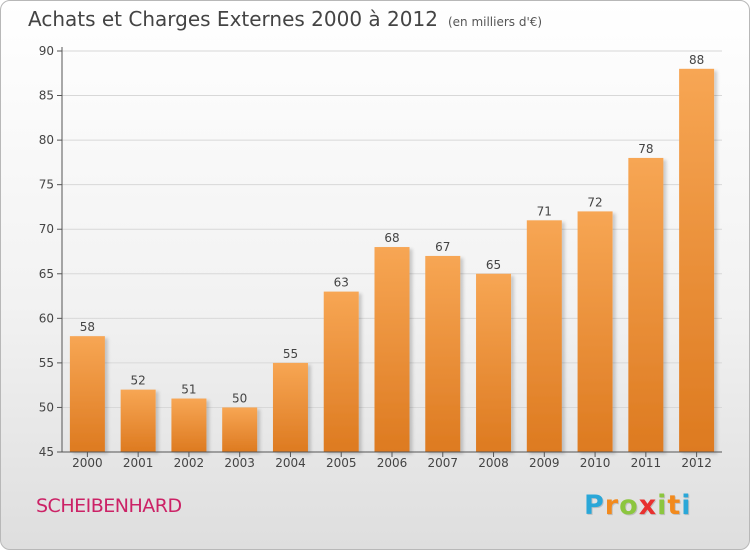 This screenshot has width=750, height=550. Describe the element at coordinates (645, 149) in the screenshot. I see `data-label: 78` at that location.